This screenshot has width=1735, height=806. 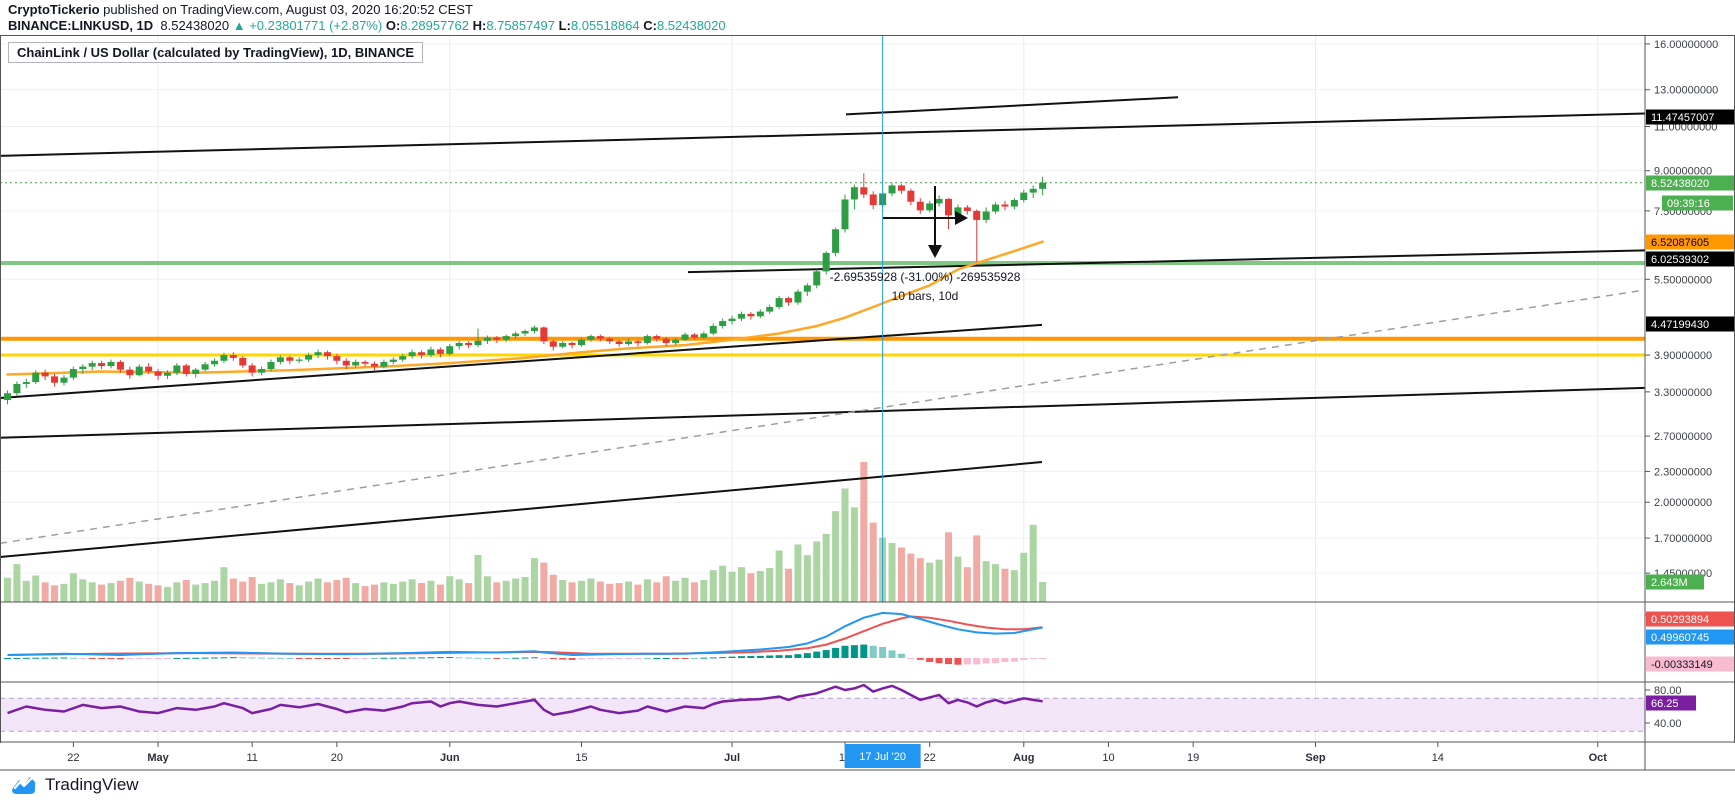 I want to click on symbol-label: BINANCE:LINKUSD, 1D, so click(x=81, y=25).